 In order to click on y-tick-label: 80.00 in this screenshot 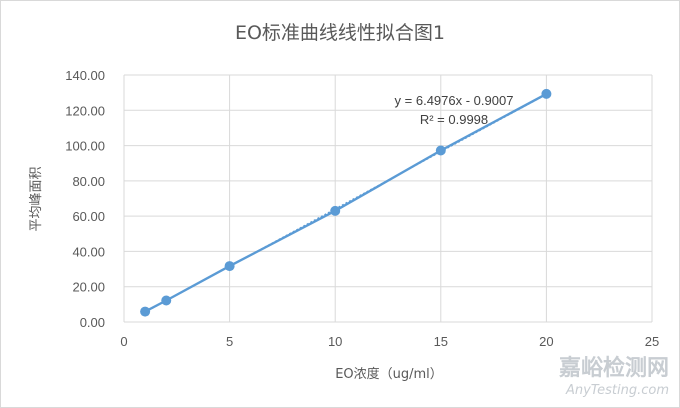, I will do `click(88, 181)`.